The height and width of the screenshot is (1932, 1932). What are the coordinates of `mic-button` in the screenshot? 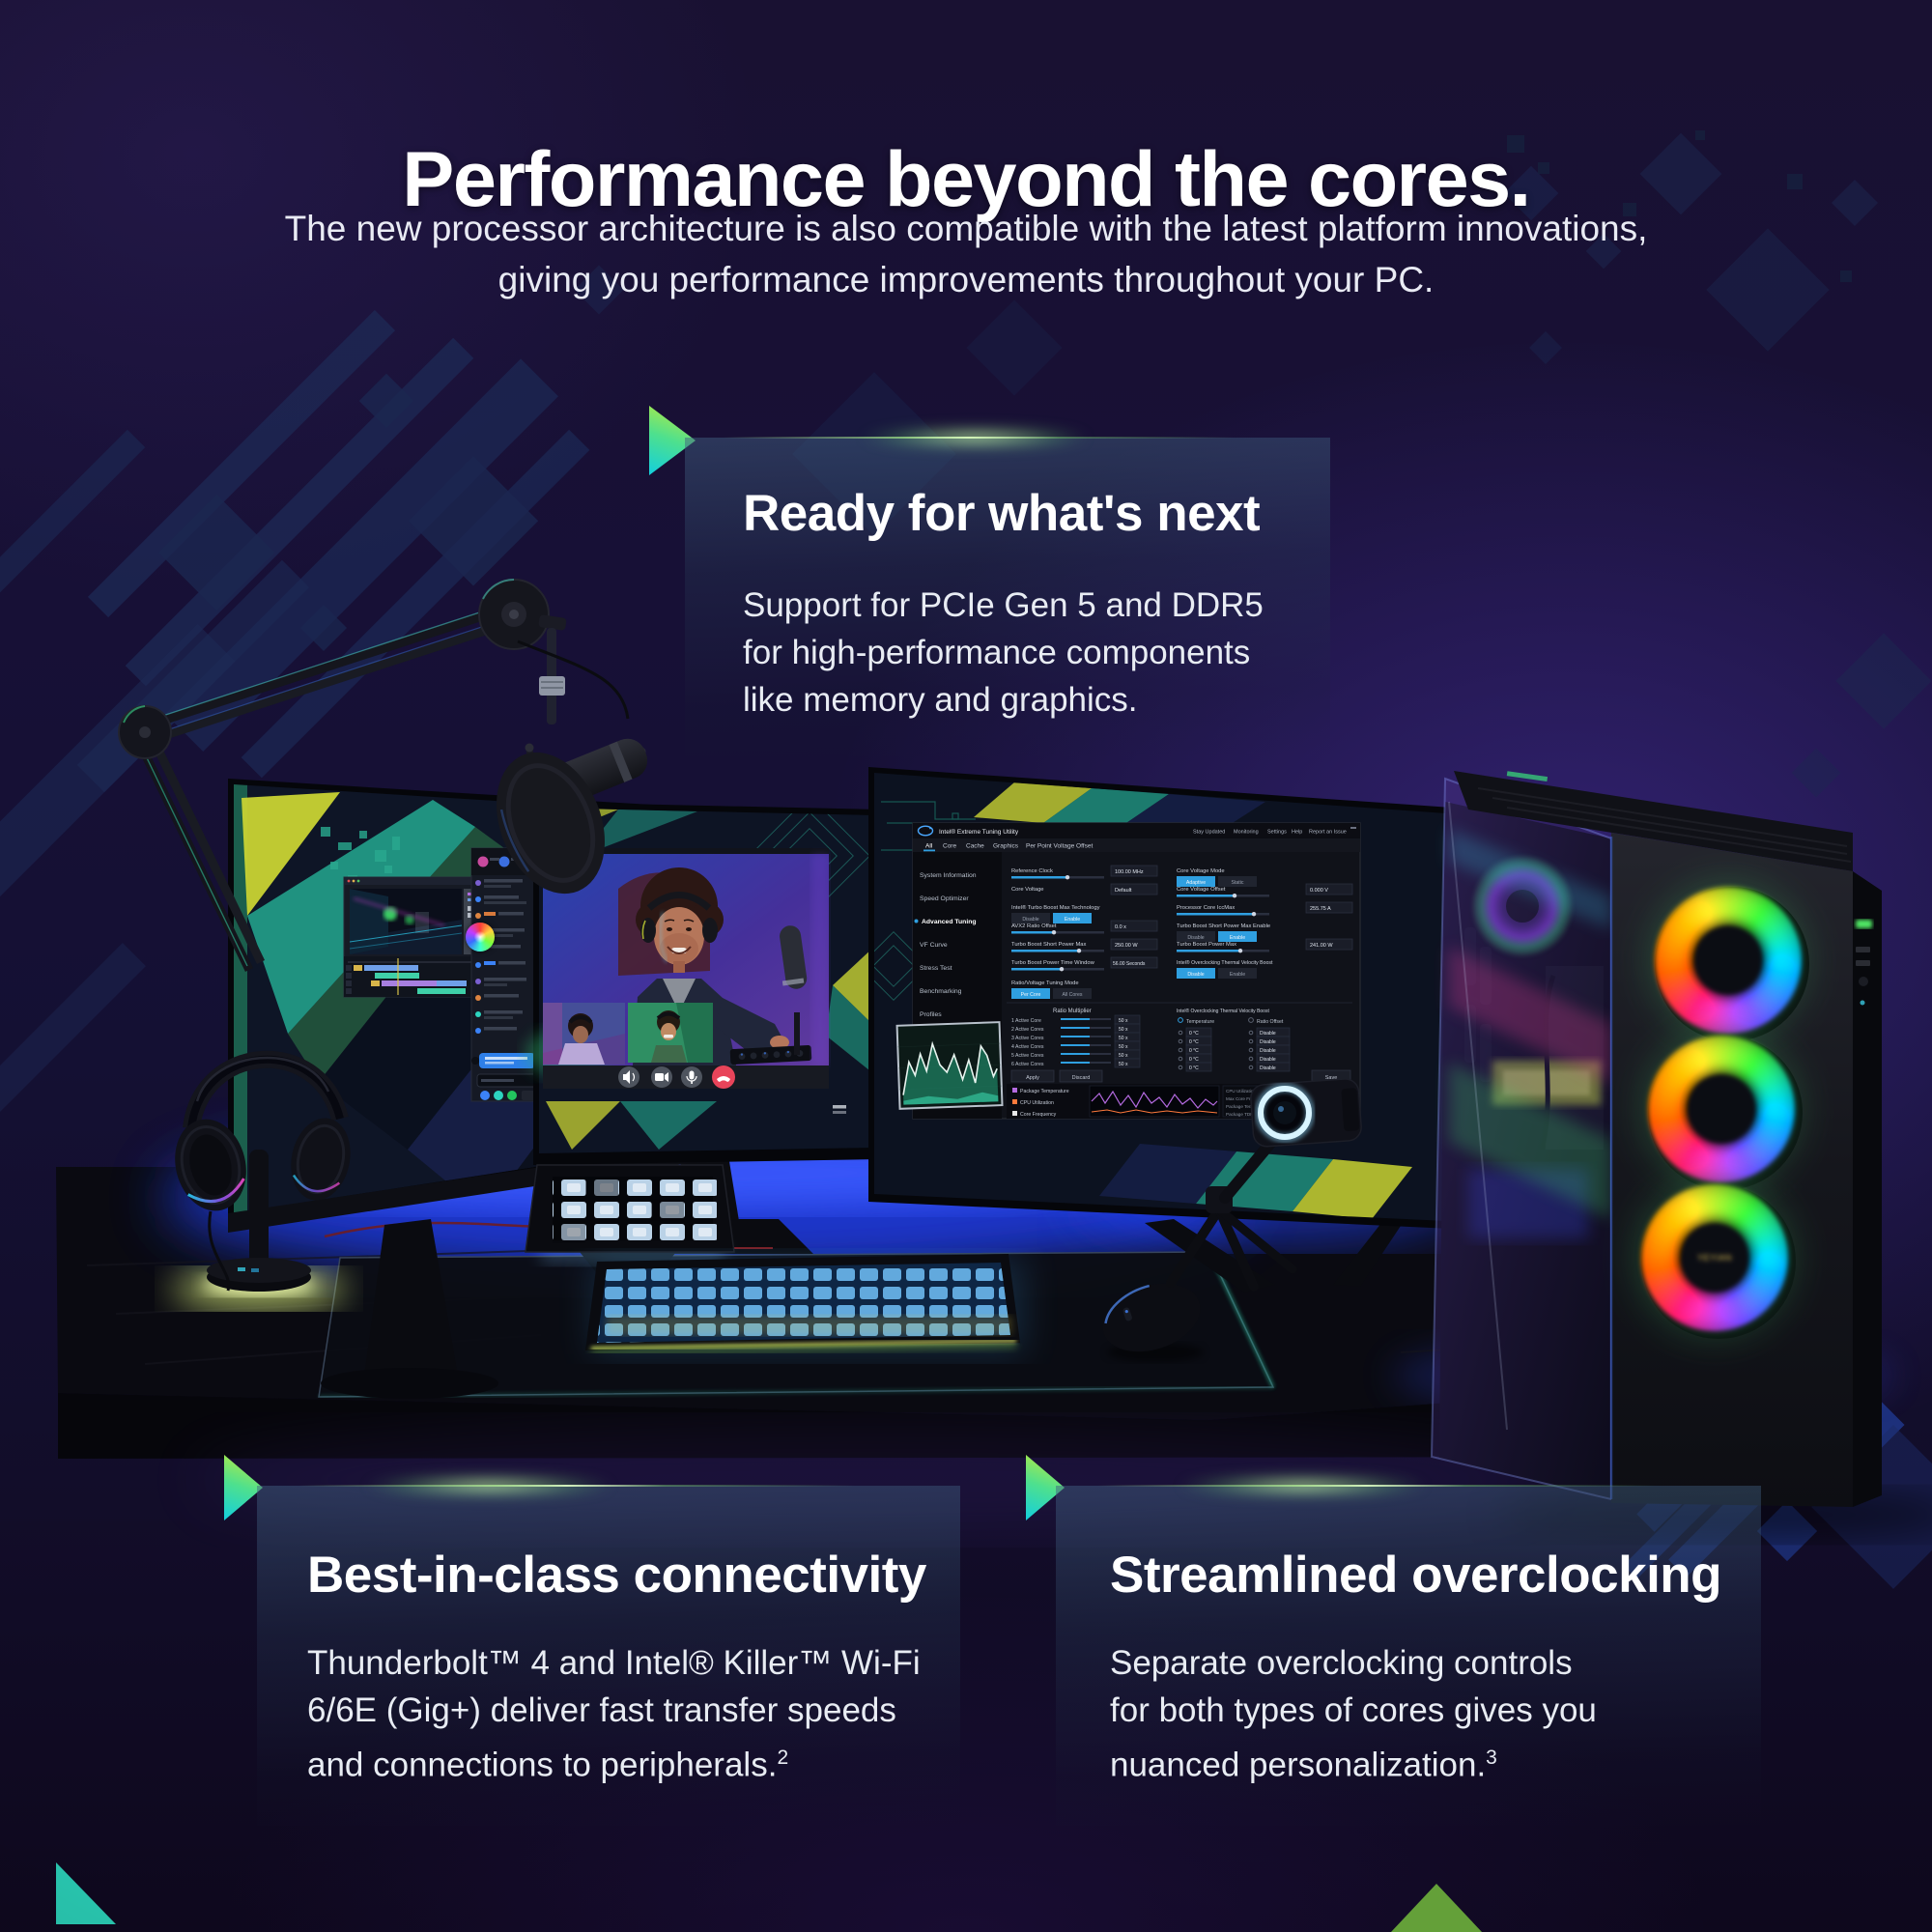 It's located at (691, 1077).